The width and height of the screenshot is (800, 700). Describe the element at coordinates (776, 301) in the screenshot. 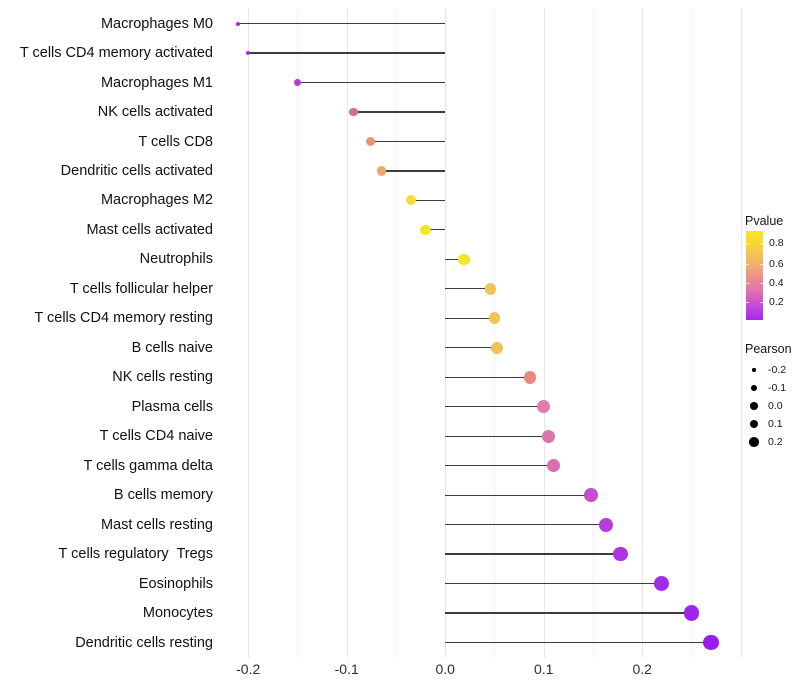

I see `colorbar-tick-label: 0.2` at that location.